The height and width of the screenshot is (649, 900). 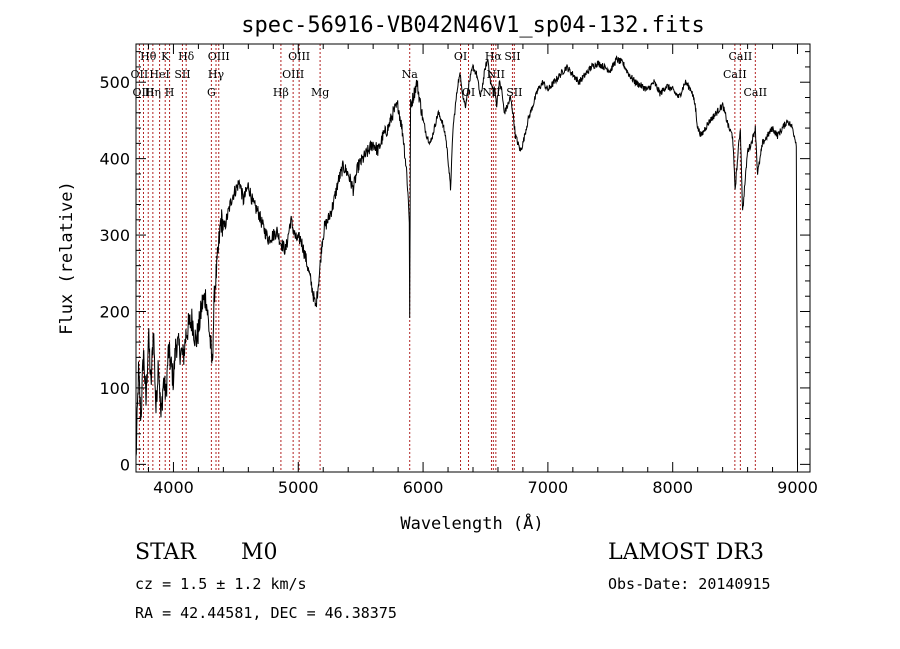 I want to click on line-label-14: OIII, so click(x=293, y=74).